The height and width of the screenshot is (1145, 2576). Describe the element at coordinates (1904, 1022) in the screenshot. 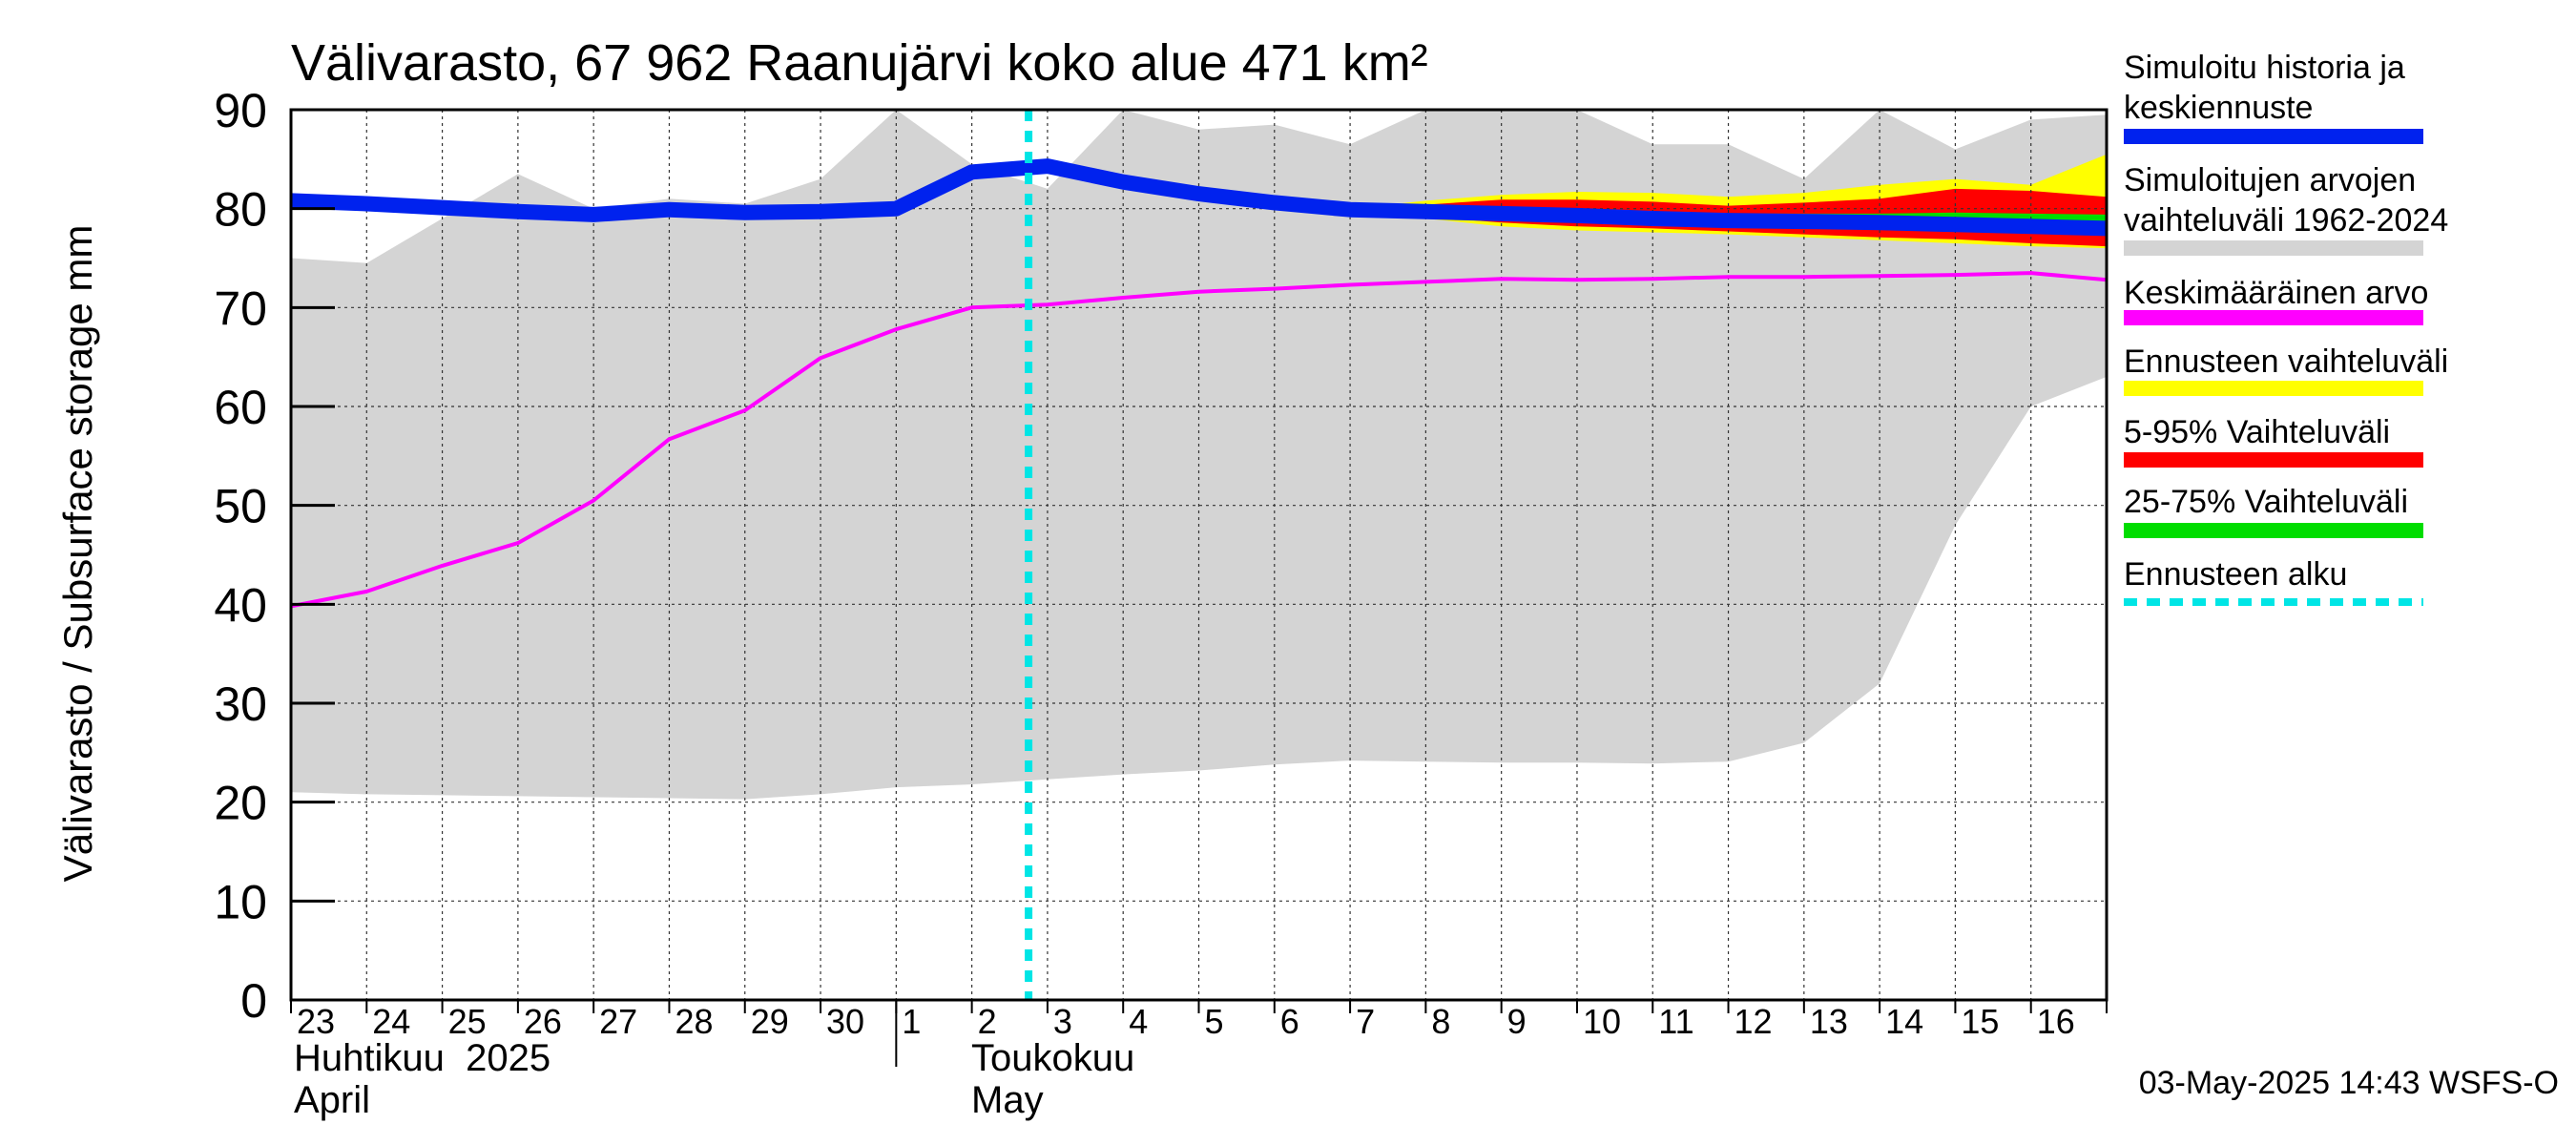

I see `x-tick-label: 14` at that location.